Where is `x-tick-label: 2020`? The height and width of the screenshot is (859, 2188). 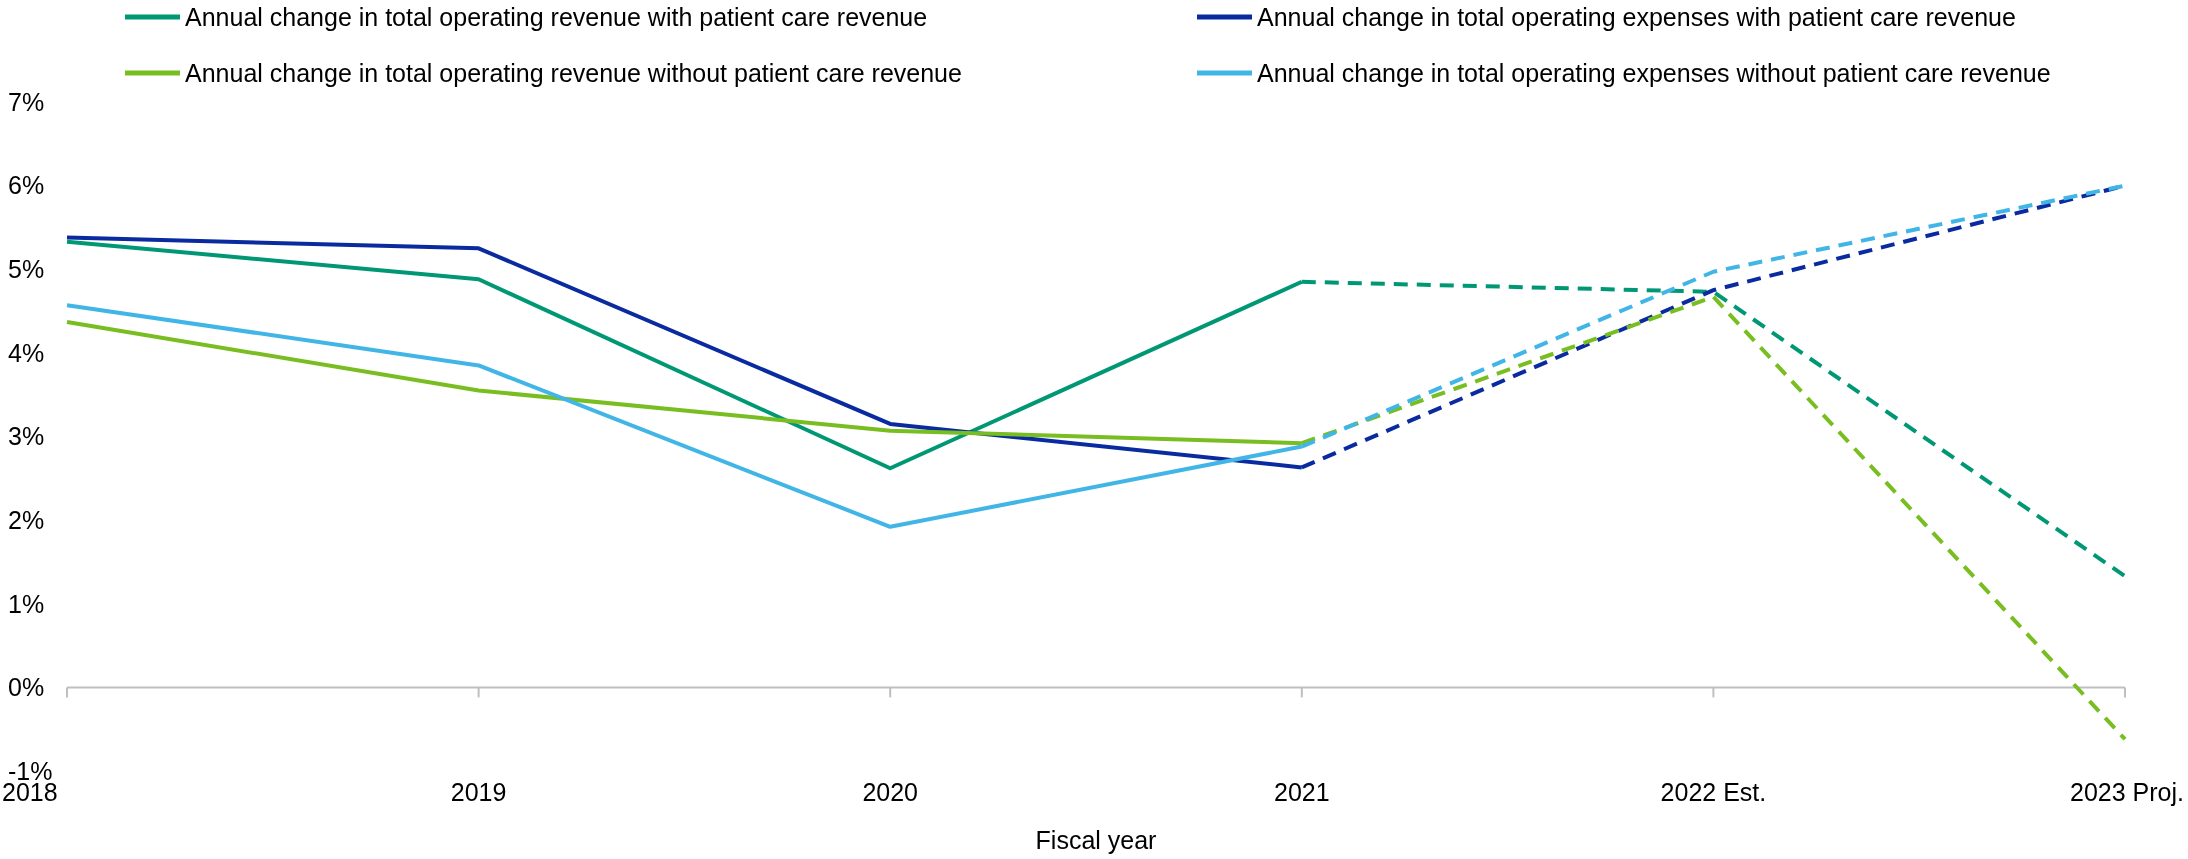
x-tick-label: 2020 is located at coordinates (890, 792).